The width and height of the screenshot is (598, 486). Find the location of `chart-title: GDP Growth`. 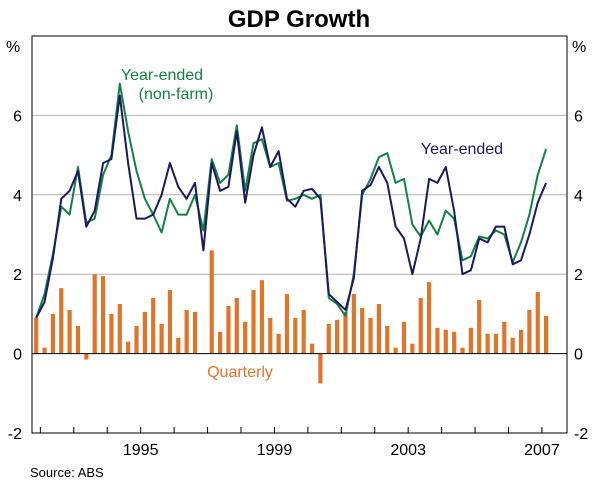

chart-title: GDP Growth is located at coordinates (299, 19).